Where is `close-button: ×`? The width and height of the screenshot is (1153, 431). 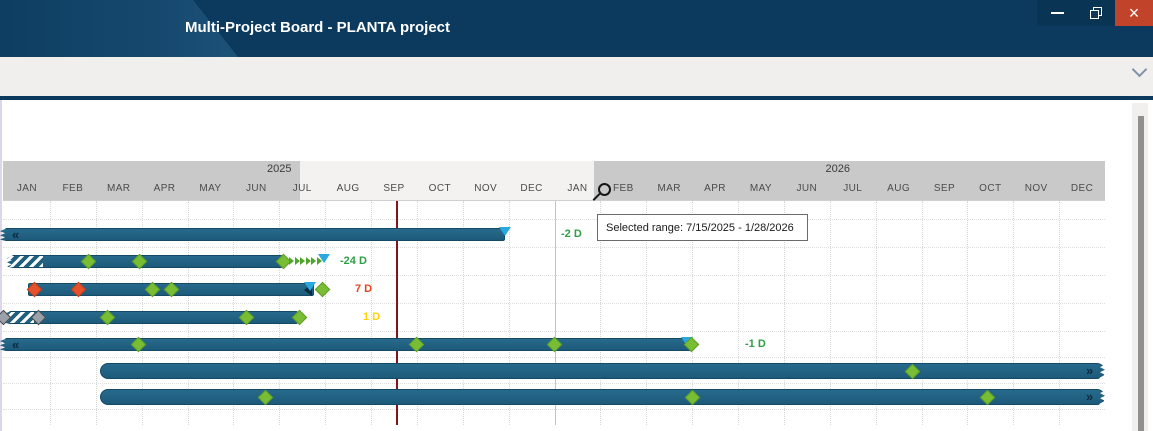
close-button: × is located at coordinates (1134, 13).